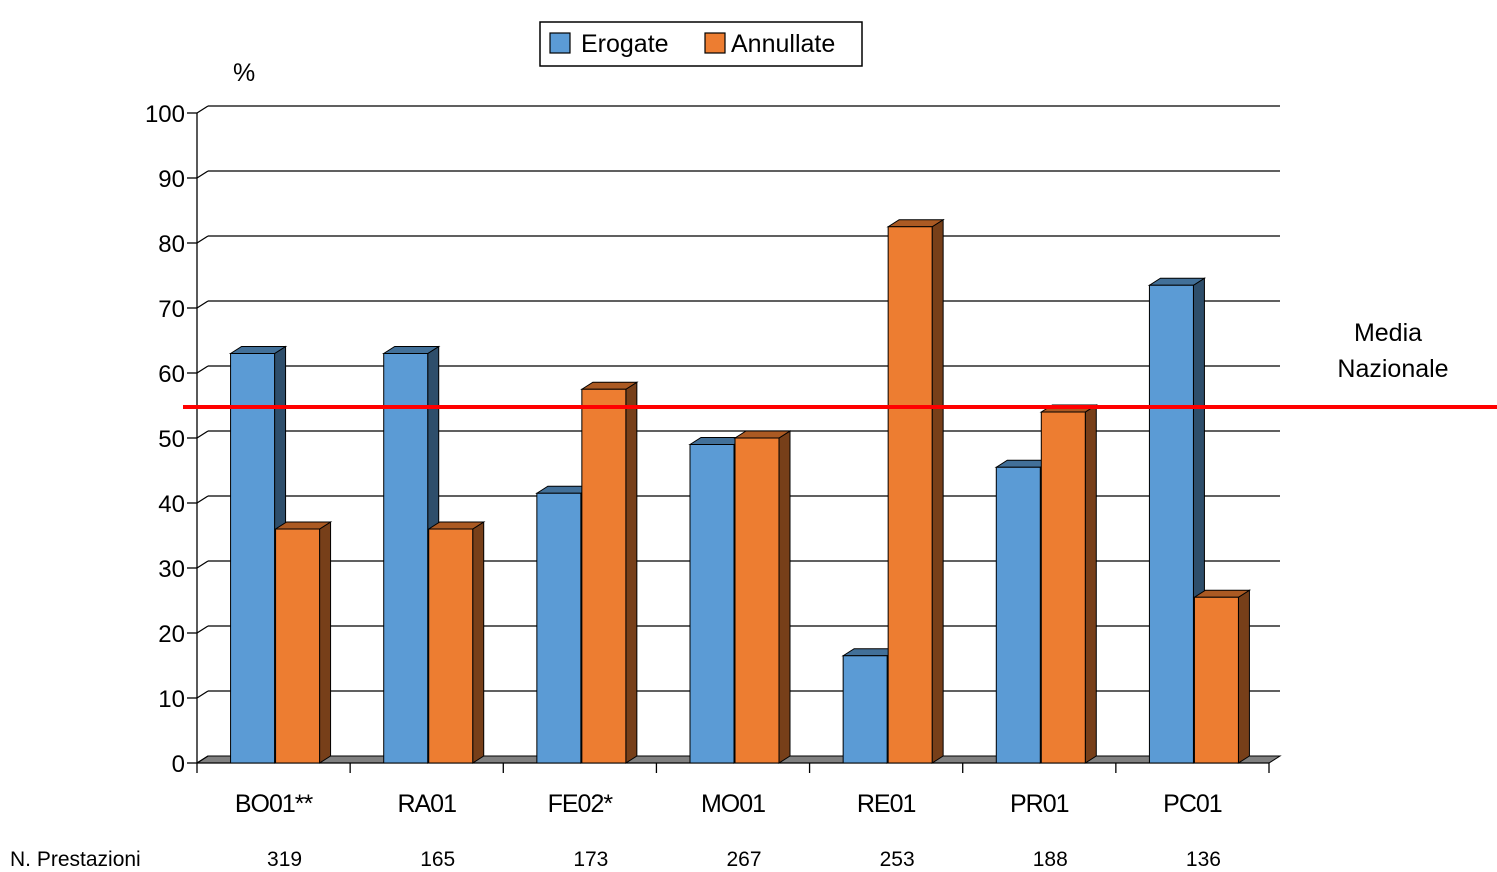  Describe the element at coordinates (1388, 333) in the screenshot. I see `reference-label-line1: Media` at that location.